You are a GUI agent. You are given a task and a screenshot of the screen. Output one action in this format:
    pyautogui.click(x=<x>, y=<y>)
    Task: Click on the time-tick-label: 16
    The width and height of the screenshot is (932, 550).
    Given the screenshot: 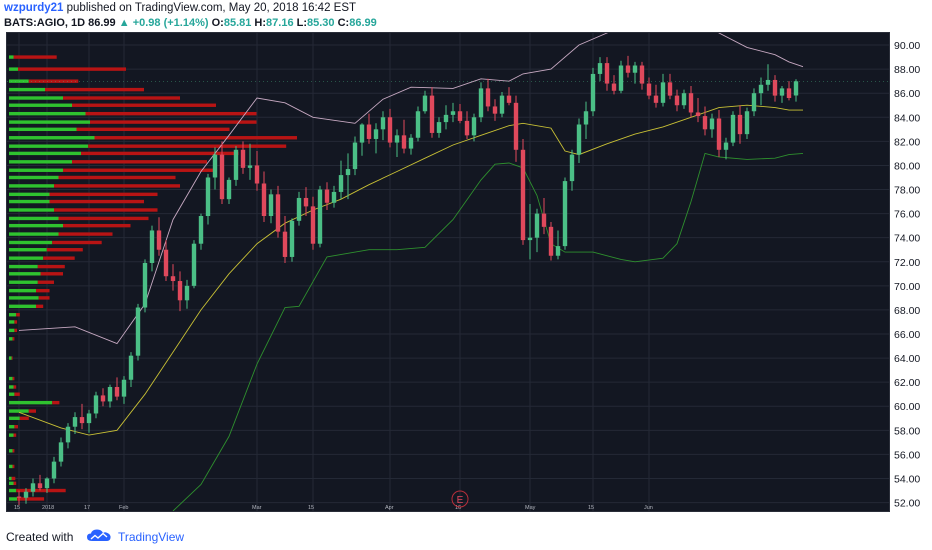 What is the action you would take?
    pyautogui.click(x=458, y=508)
    